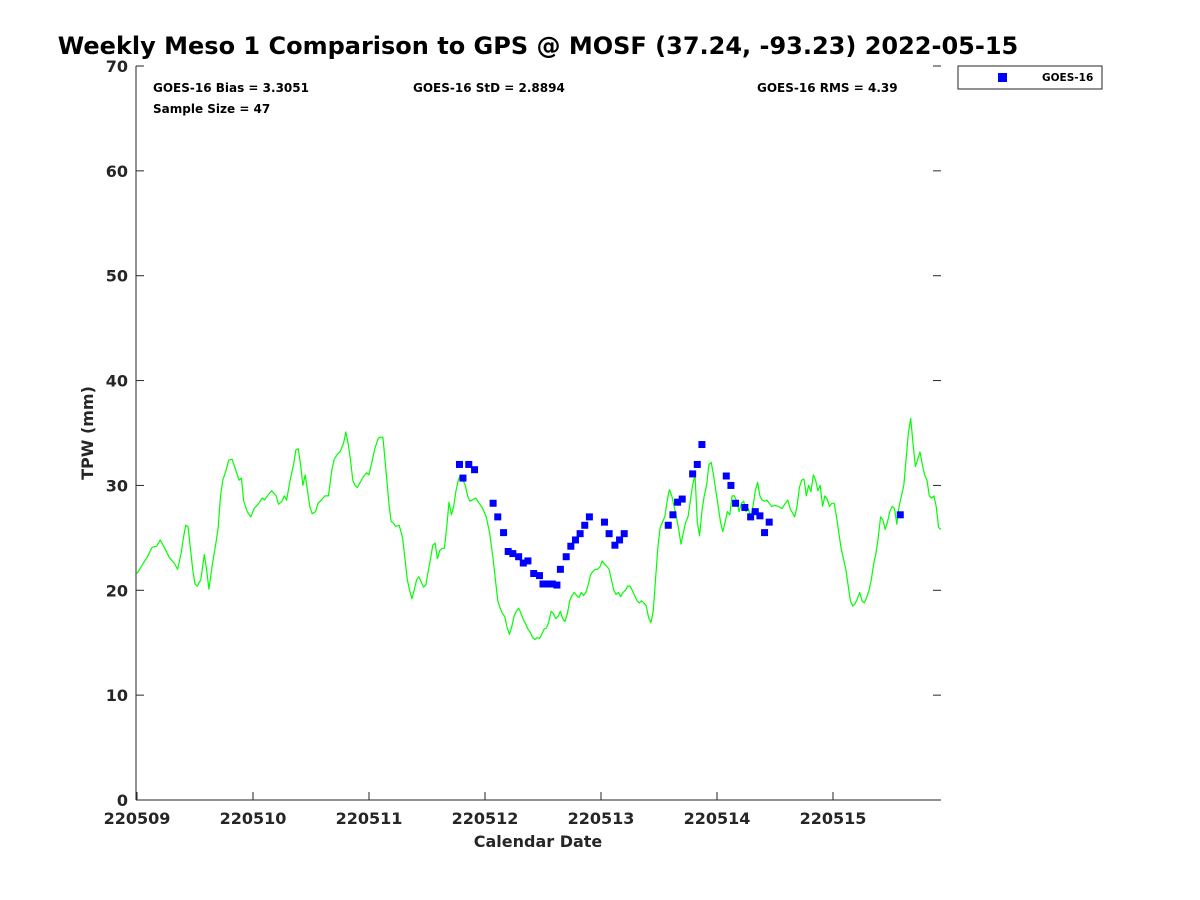 The width and height of the screenshot is (1200, 900). Describe the element at coordinates (231, 88) in the screenshot. I see `stat-bias: GOES-16 Bias = 3.3051` at that location.